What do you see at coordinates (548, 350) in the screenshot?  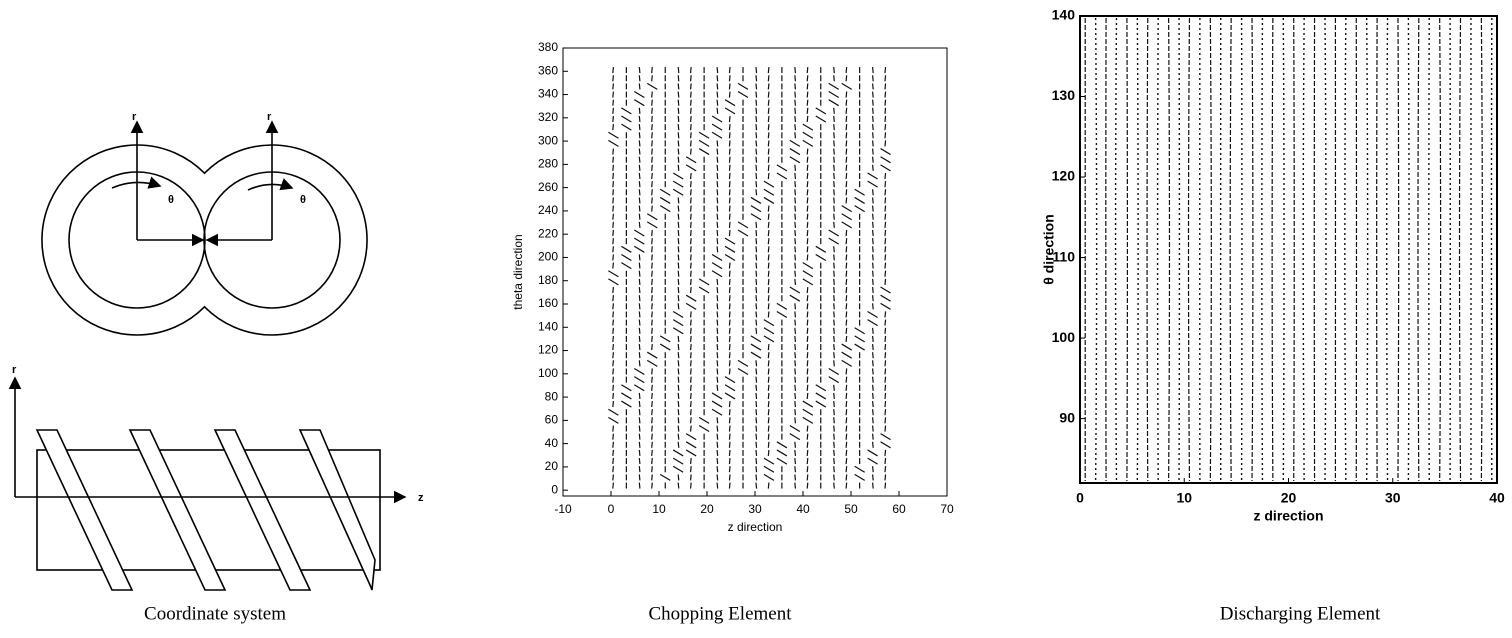 I see `y-tick-label: 120` at bounding box center [548, 350].